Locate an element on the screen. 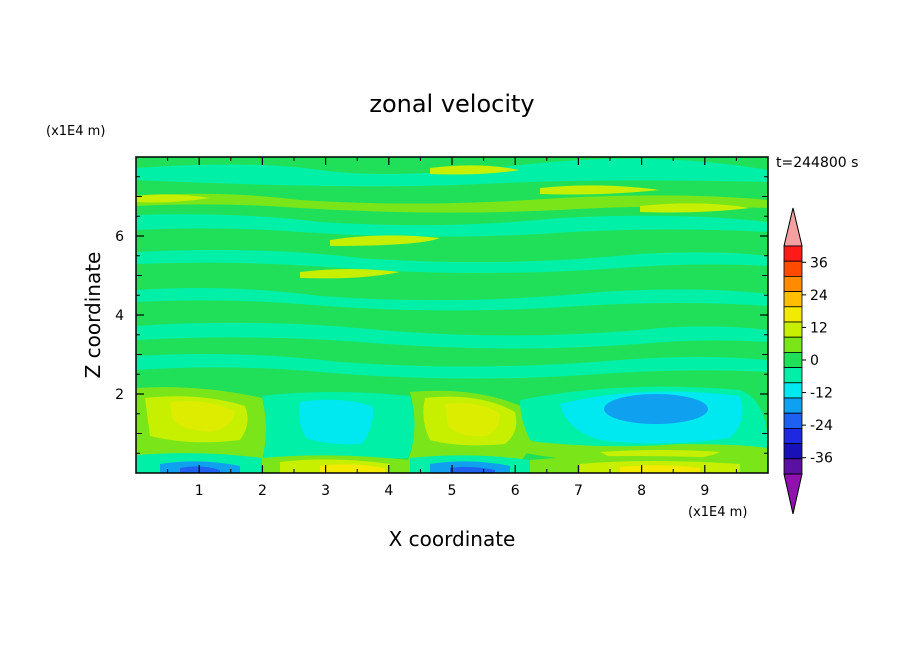  lower-structures is located at coordinates (452, 429).